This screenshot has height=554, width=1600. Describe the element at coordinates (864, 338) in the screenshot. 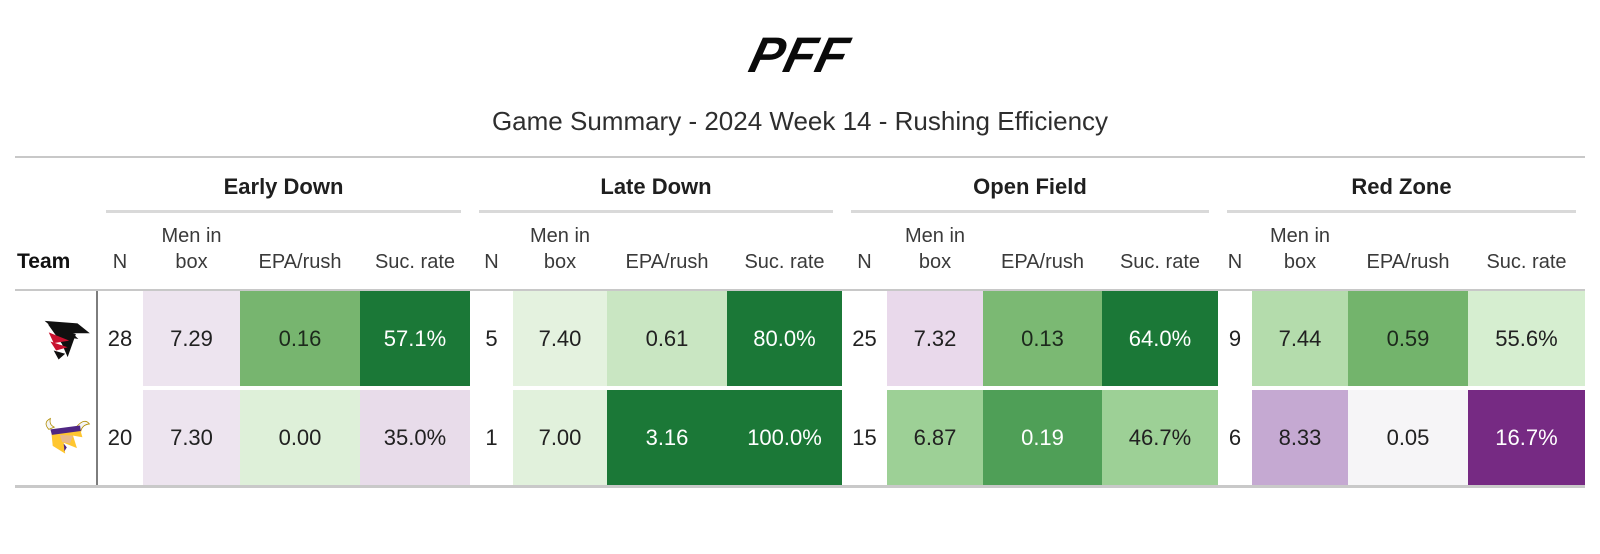

I see `stat-cell: 25` at that location.